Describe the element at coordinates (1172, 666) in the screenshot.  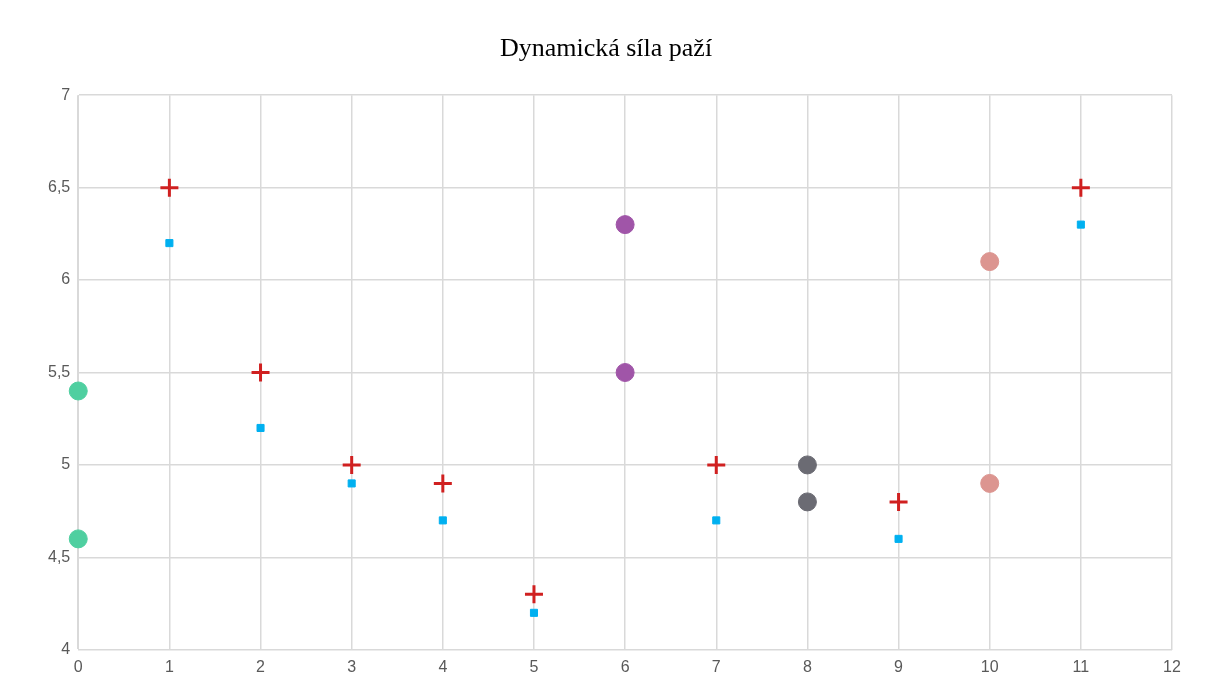
I see `x-tick-label: 12` at that location.